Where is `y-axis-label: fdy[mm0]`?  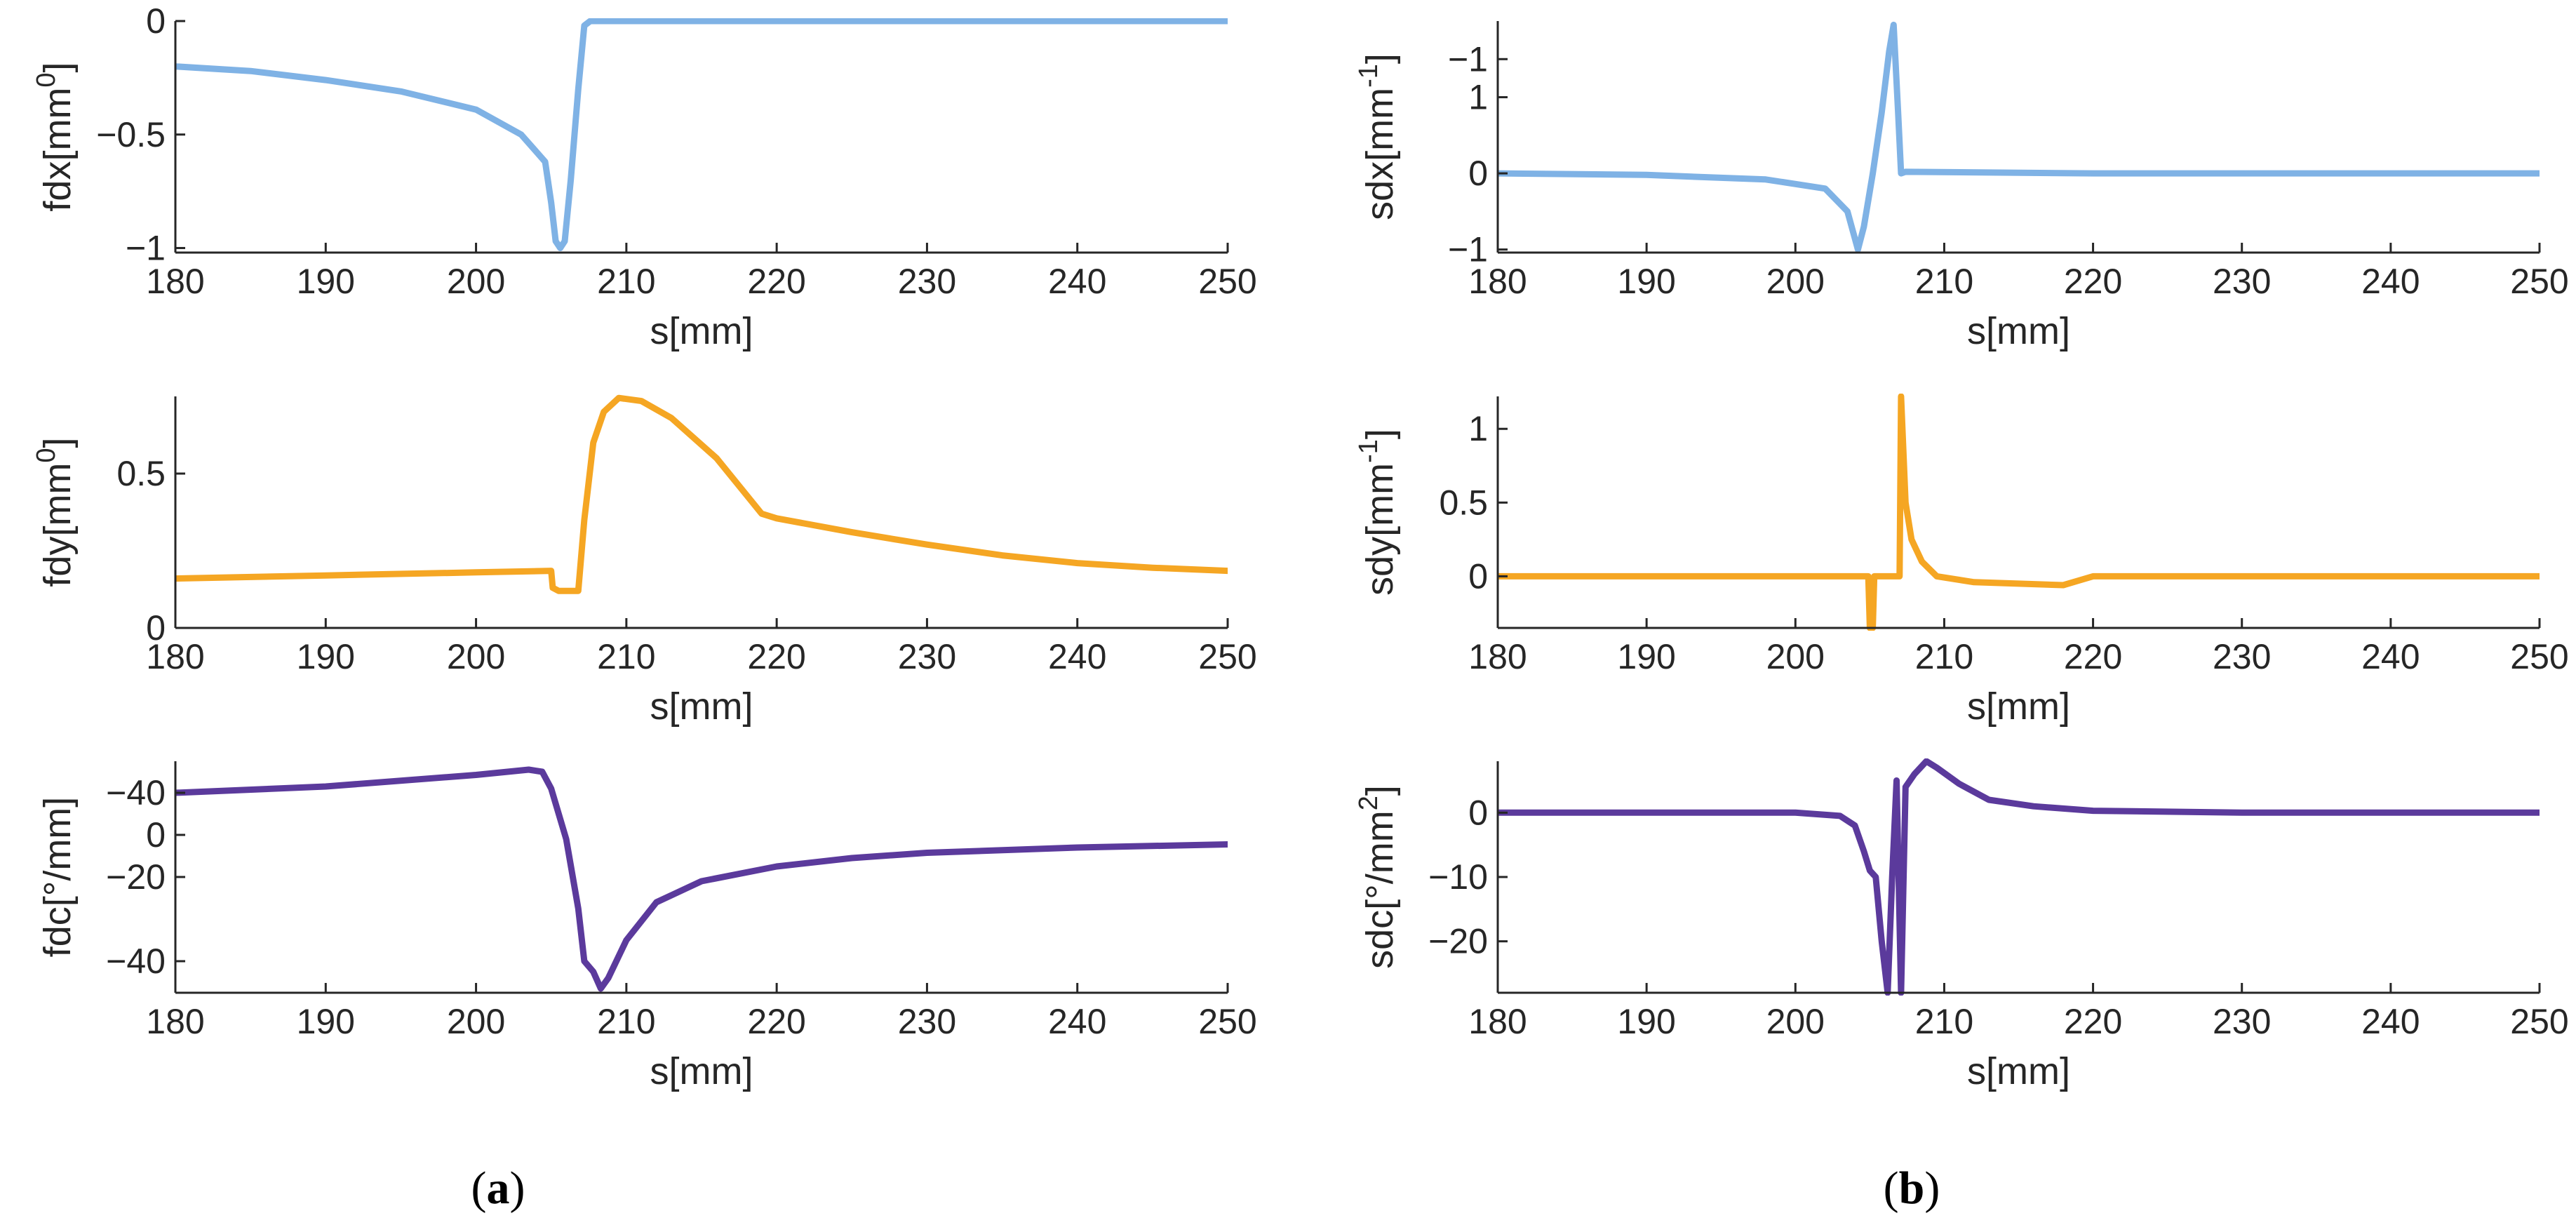
y-axis-label: fdy[mm0] is located at coordinates (55, 512).